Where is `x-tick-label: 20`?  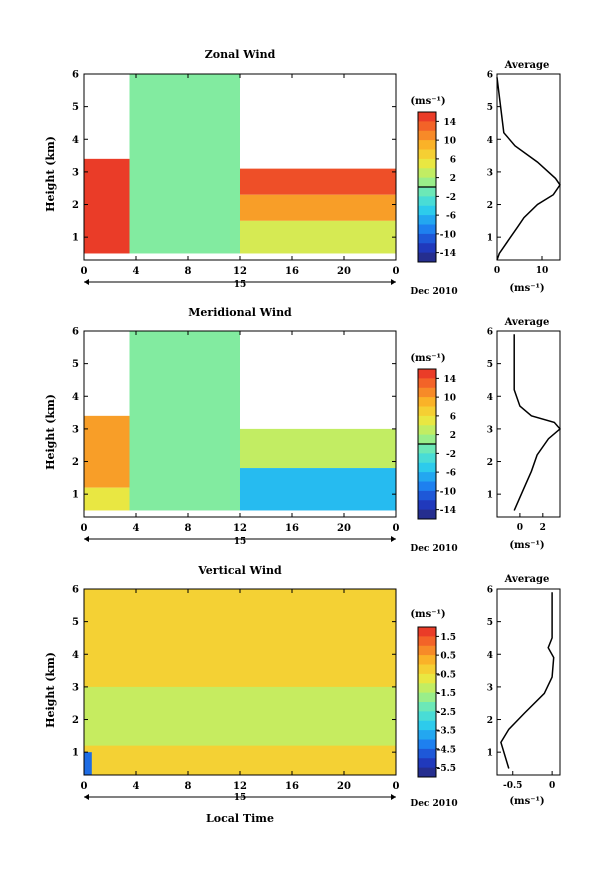
x-tick-label: 20 is located at coordinates (344, 786).